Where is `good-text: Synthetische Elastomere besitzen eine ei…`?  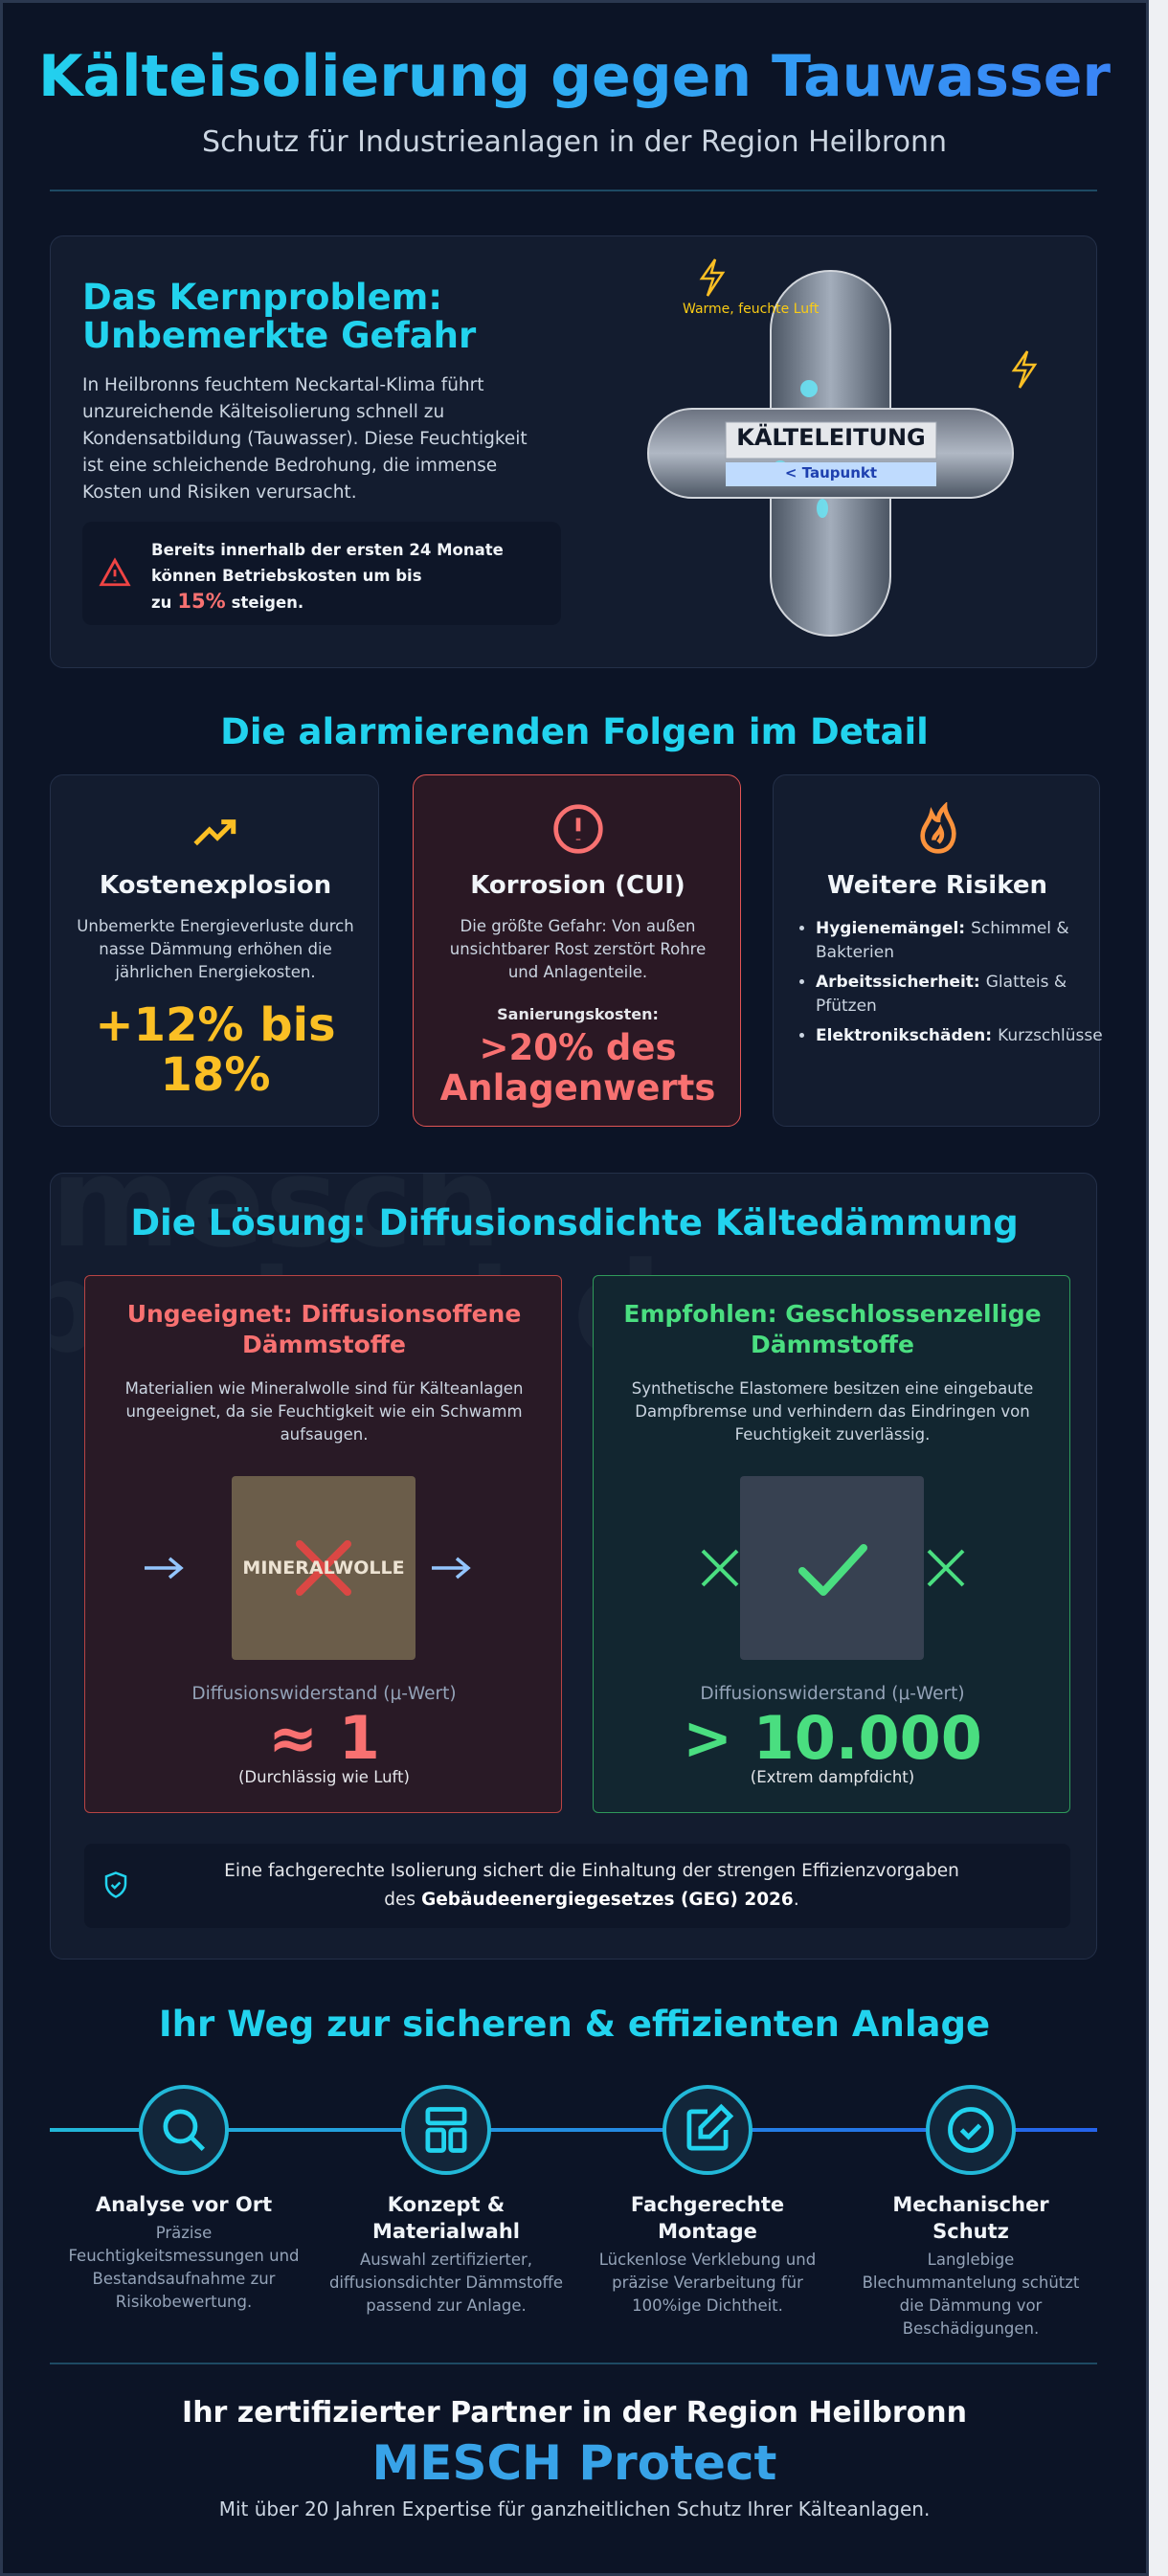
good-text: Synthetische Elastomere besitzen eine ei… is located at coordinates (833, 1411).